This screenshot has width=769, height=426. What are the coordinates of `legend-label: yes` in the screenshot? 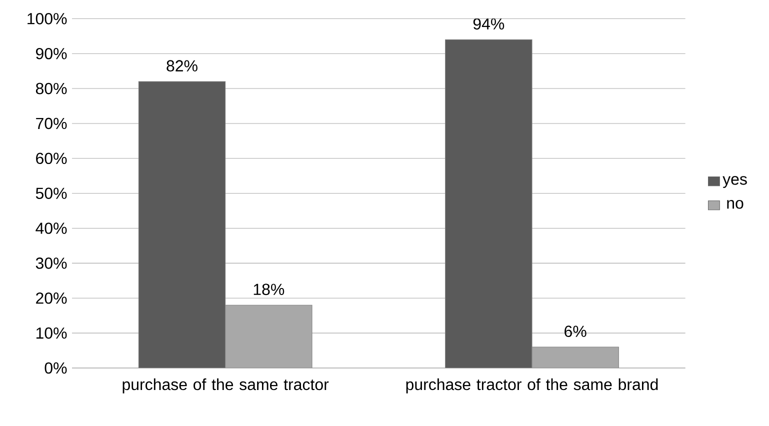 It's located at (734, 182).